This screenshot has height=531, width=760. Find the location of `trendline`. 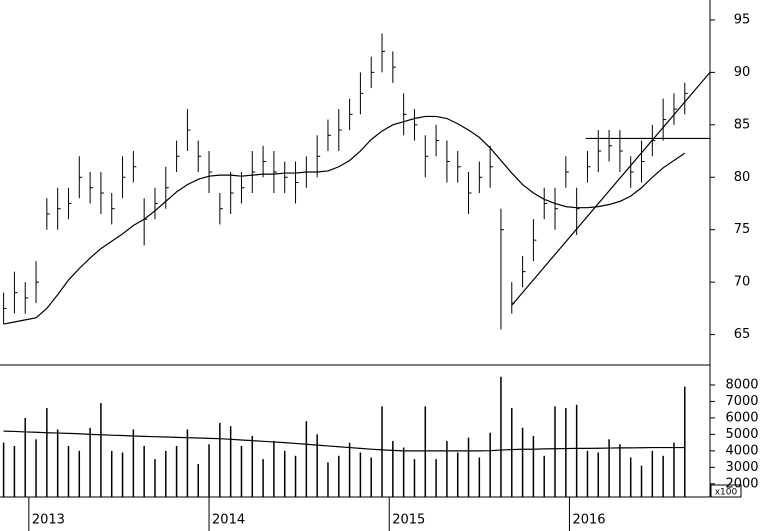

trendline is located at coordinates (611, 188).